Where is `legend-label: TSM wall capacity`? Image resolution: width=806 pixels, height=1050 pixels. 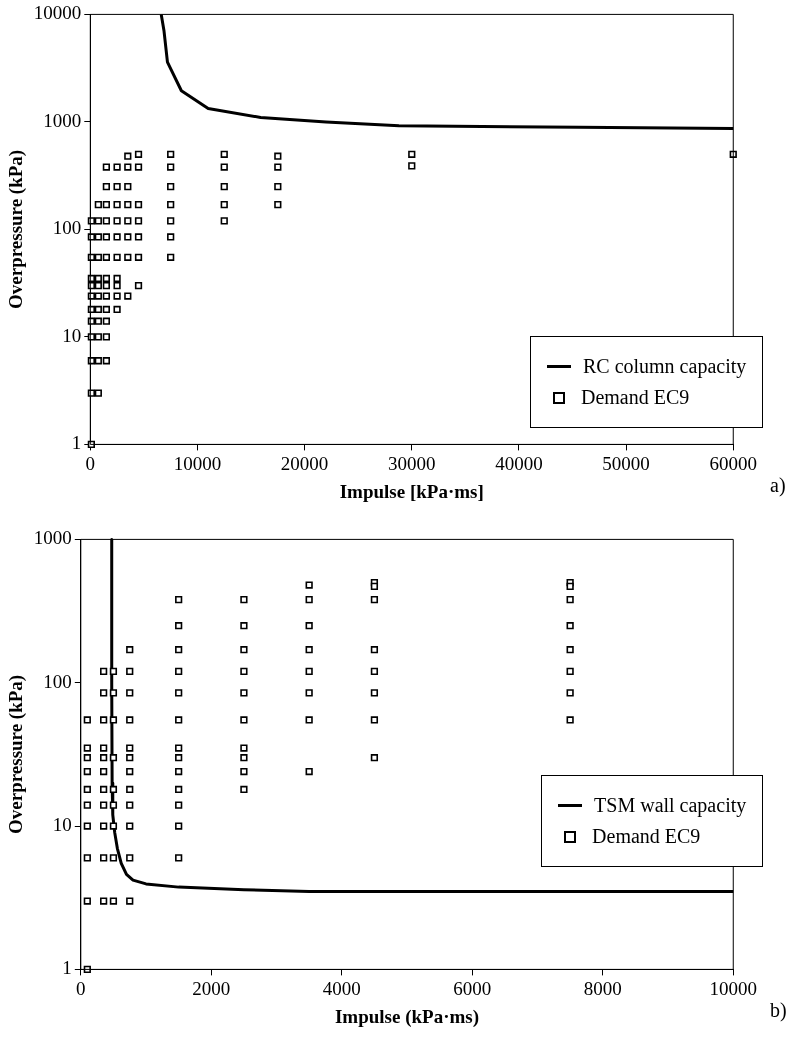 legend-label: TSM wall capacity is located at coordinates (670, 806).